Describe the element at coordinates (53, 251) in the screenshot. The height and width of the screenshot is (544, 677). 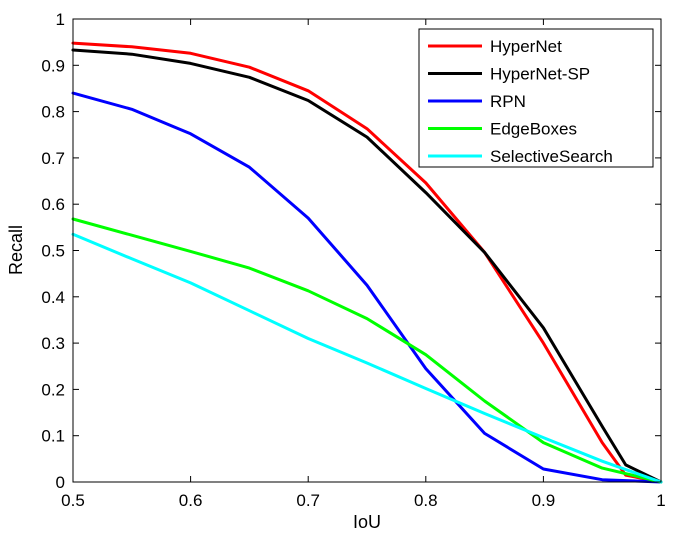
I see `y-tick-label: 0.5` at that location.